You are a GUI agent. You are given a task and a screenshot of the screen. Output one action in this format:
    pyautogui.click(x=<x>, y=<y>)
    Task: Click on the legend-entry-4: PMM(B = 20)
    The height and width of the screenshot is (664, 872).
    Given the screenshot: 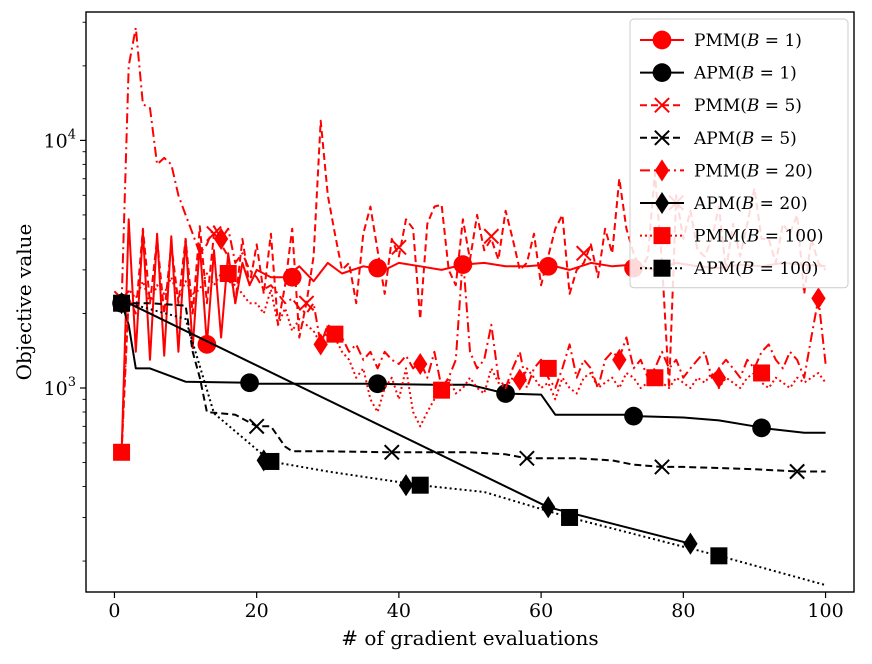 What is the action you would take?
    pyautogui.click(x=726, y=170)
    